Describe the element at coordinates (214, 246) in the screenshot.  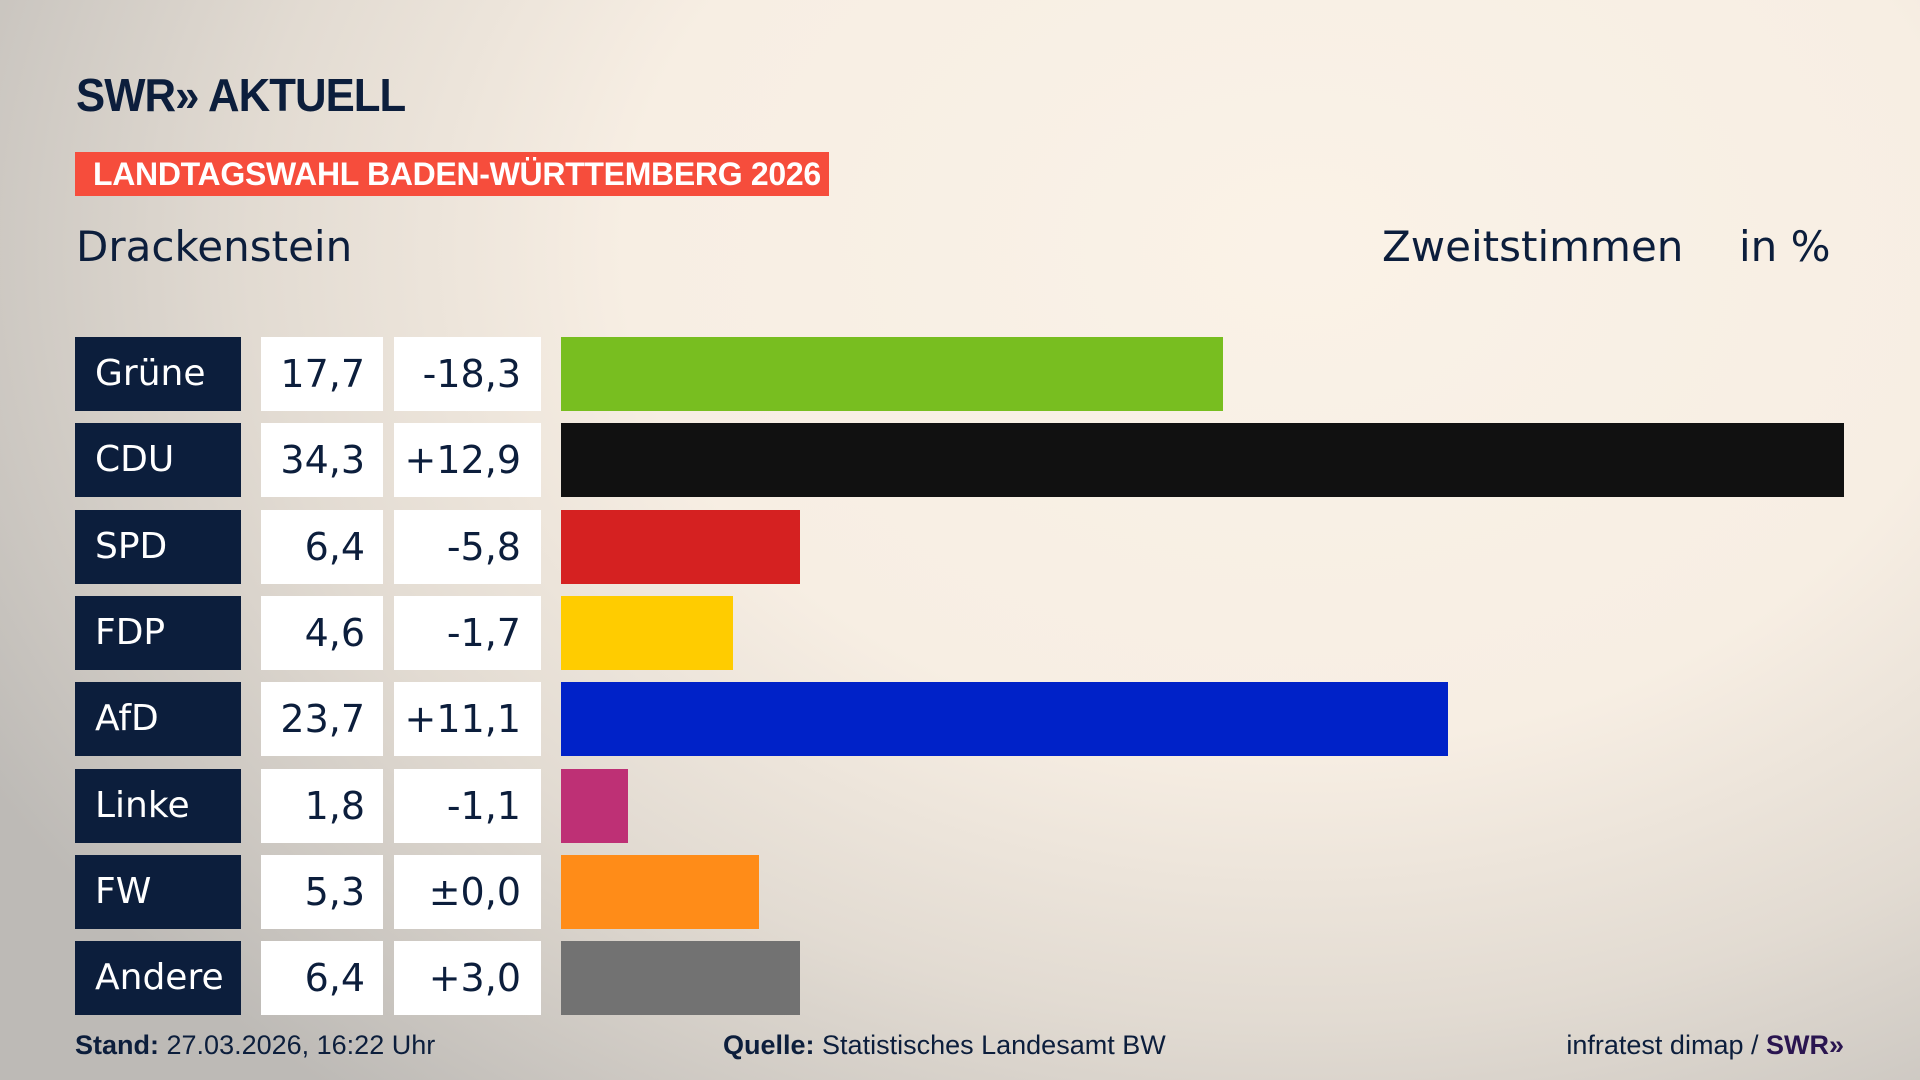
I see `place-title: Drackenstein` at that location.